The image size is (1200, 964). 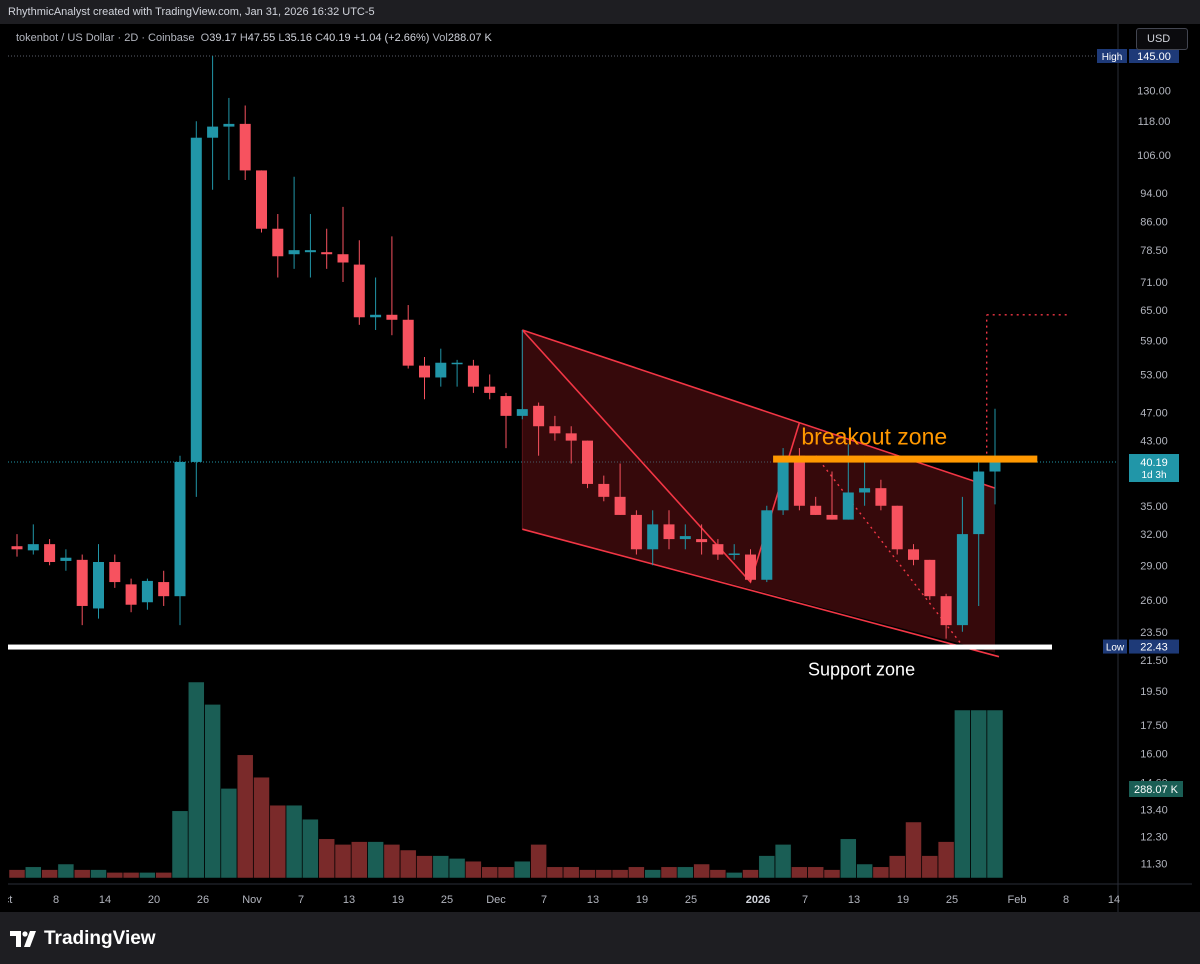 What do you see at coordinates (1154, 535) in the screenshot?
I see `price-tick-label: 32.00` at bounding box center [1154, 535].